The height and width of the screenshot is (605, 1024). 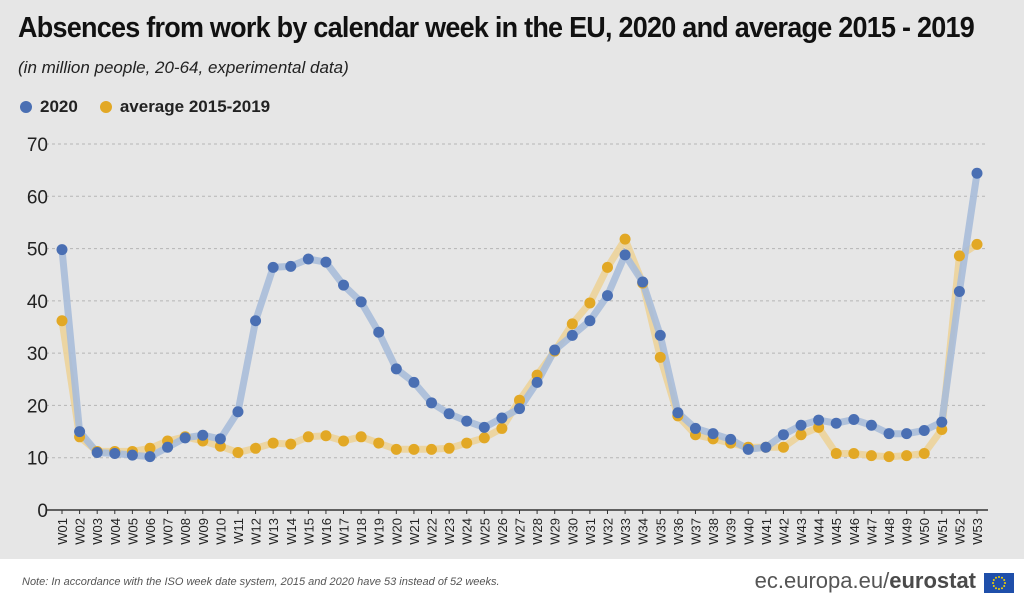 I want to click on point-2020-W15, so click(x=308, y=259).